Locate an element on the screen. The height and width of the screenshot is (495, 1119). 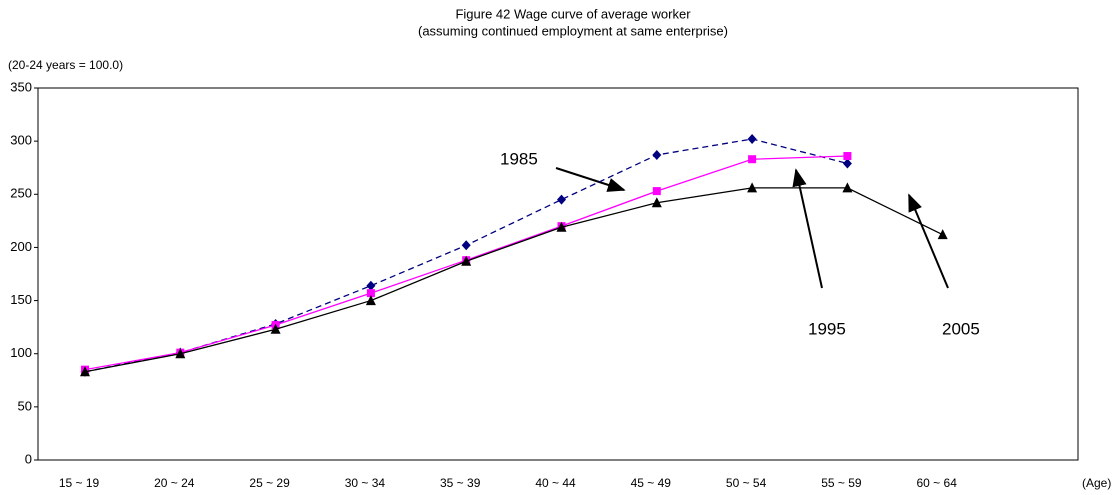
y-tick-label: 300 is located at coordinates (21, 140).